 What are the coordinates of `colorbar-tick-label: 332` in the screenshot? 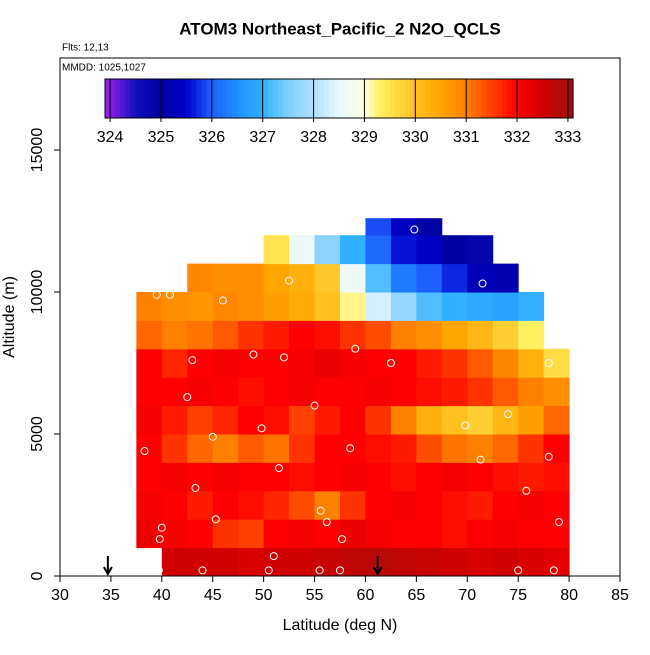 It's located at (517, 137).